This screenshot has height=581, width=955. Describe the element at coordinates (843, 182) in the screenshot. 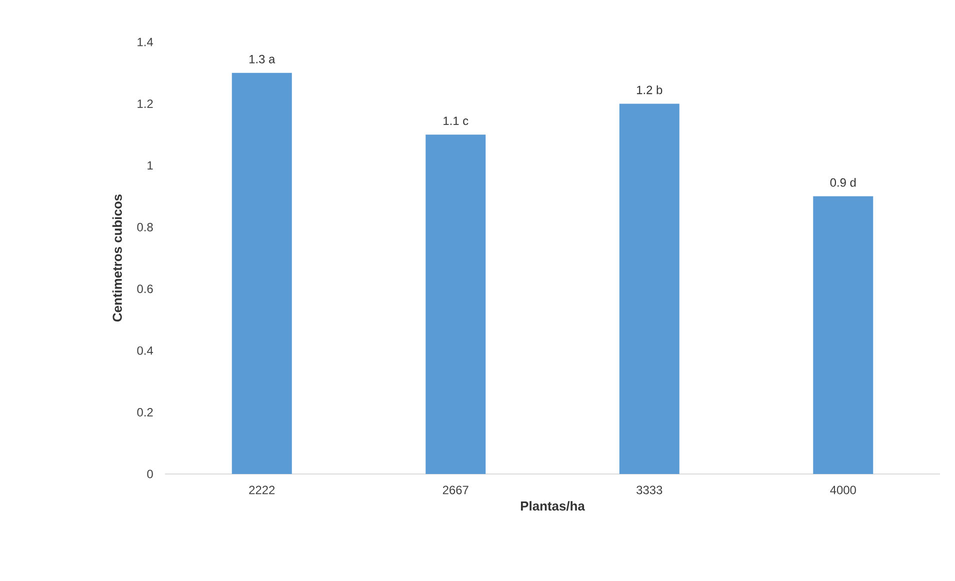

I see `data-label: 0.9 d` at that location.